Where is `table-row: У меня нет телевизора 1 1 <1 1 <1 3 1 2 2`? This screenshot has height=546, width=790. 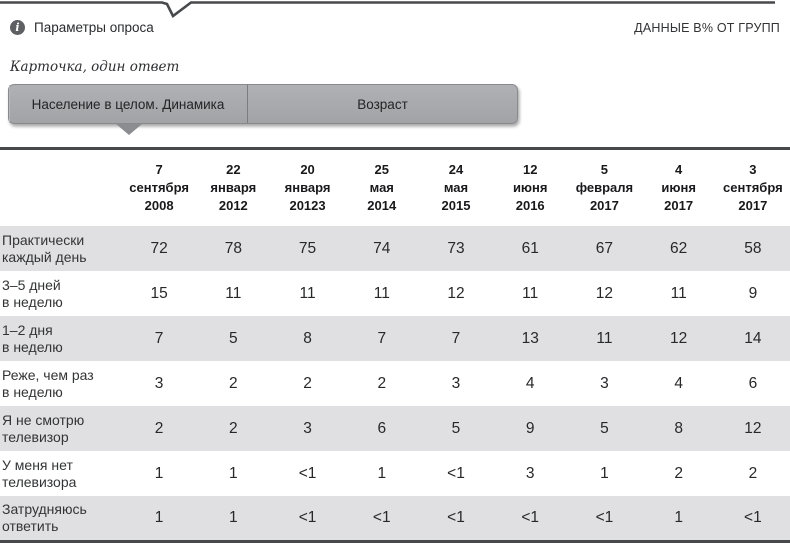
table-row: У меня нет телевизора 1 1 <1 1 <1 3 1 2 2 is located at coordinates (395, 473).